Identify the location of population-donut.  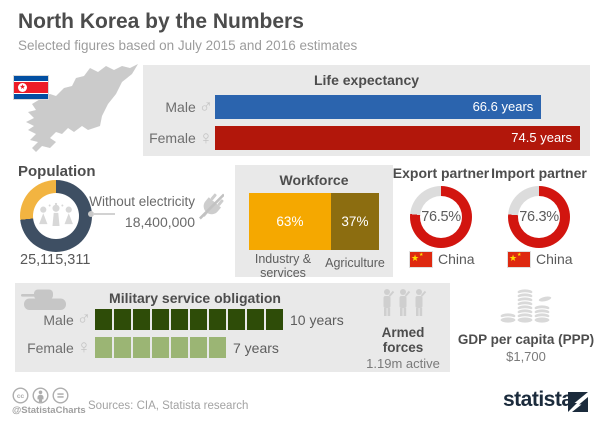
(56, 216).